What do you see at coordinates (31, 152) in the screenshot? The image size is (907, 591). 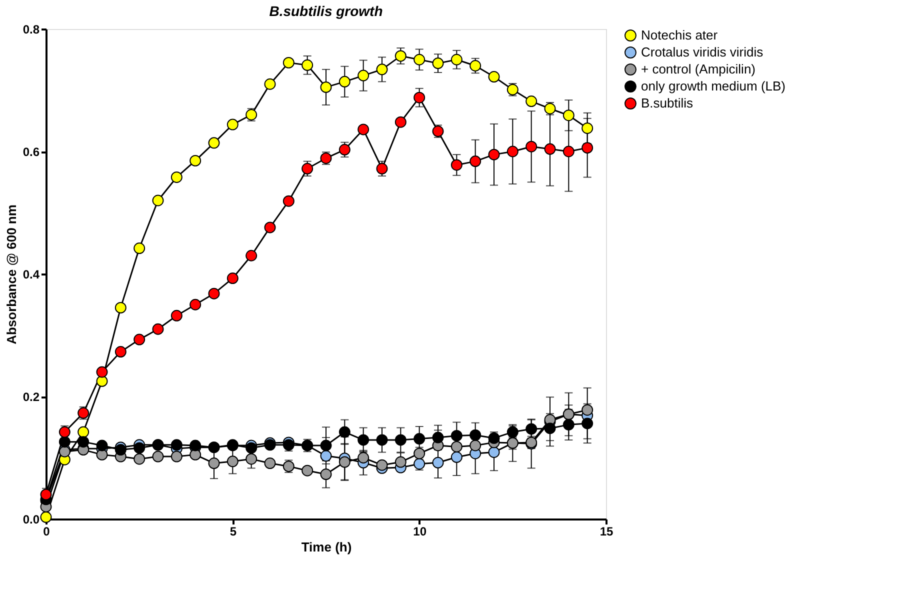 I see `y-tick-label: 0.6` at bounding box center [31, 152].